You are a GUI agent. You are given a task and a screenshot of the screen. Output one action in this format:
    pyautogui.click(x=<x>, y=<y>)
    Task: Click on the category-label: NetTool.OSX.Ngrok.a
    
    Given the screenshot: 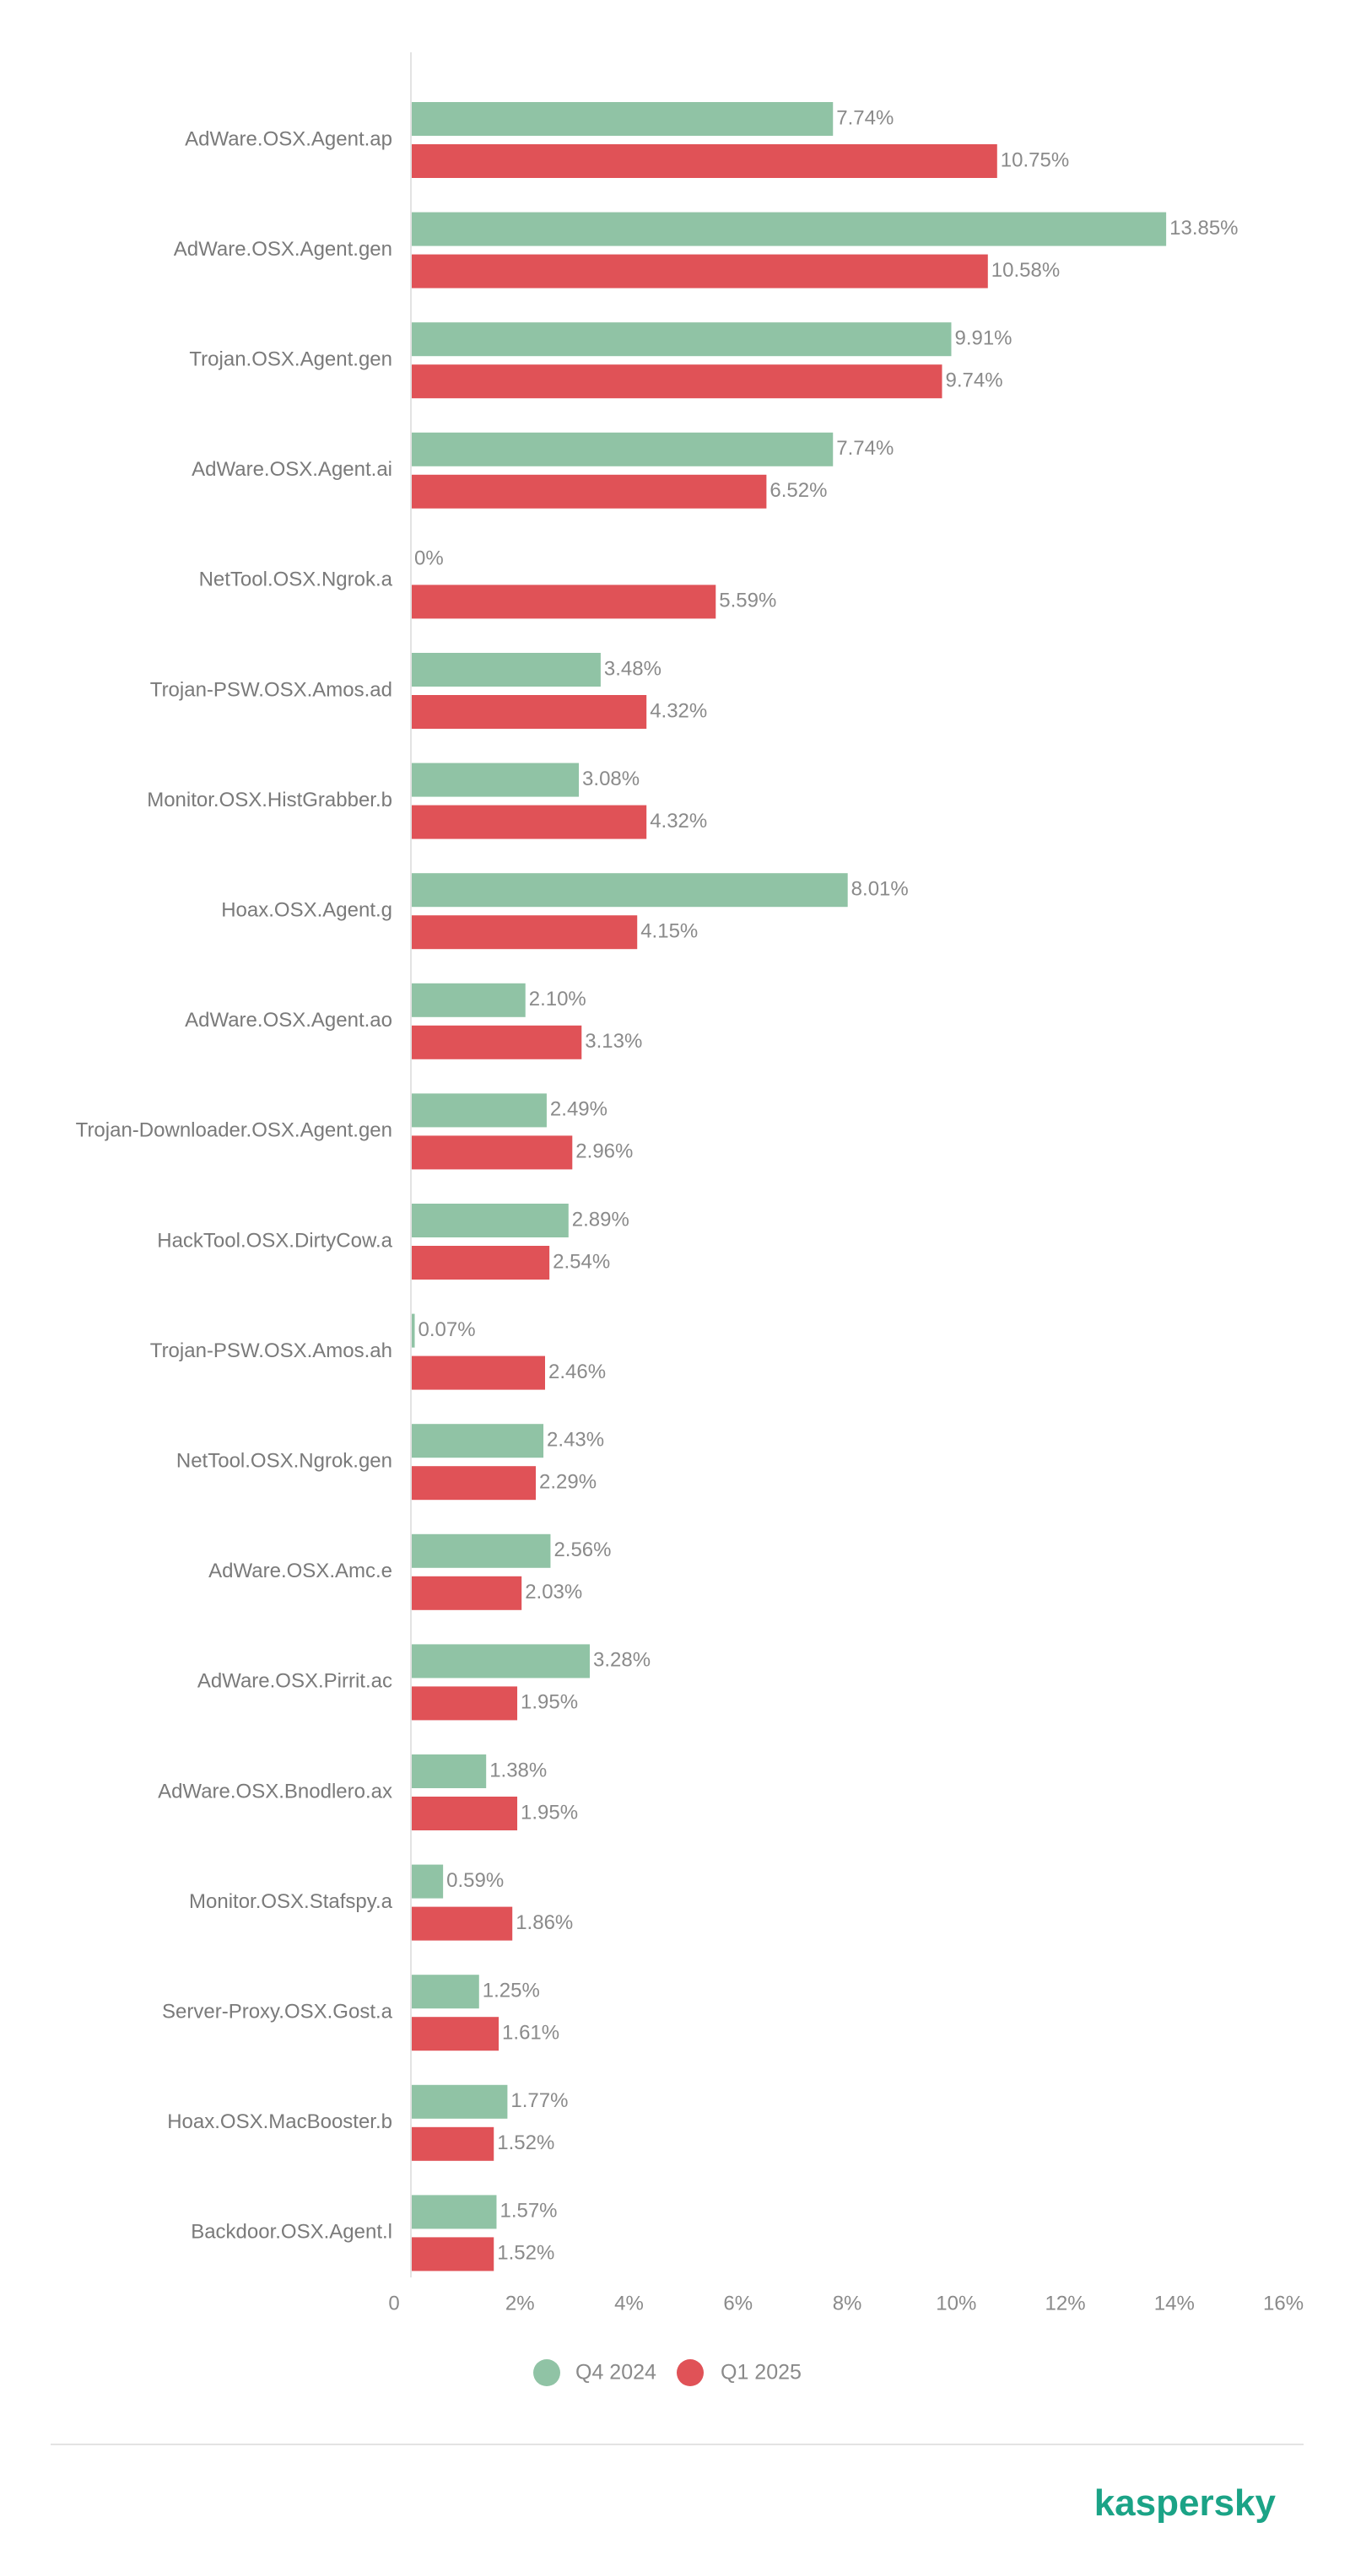 What is the action you would take?
    pyautogui.click(x=296, y=580)
    